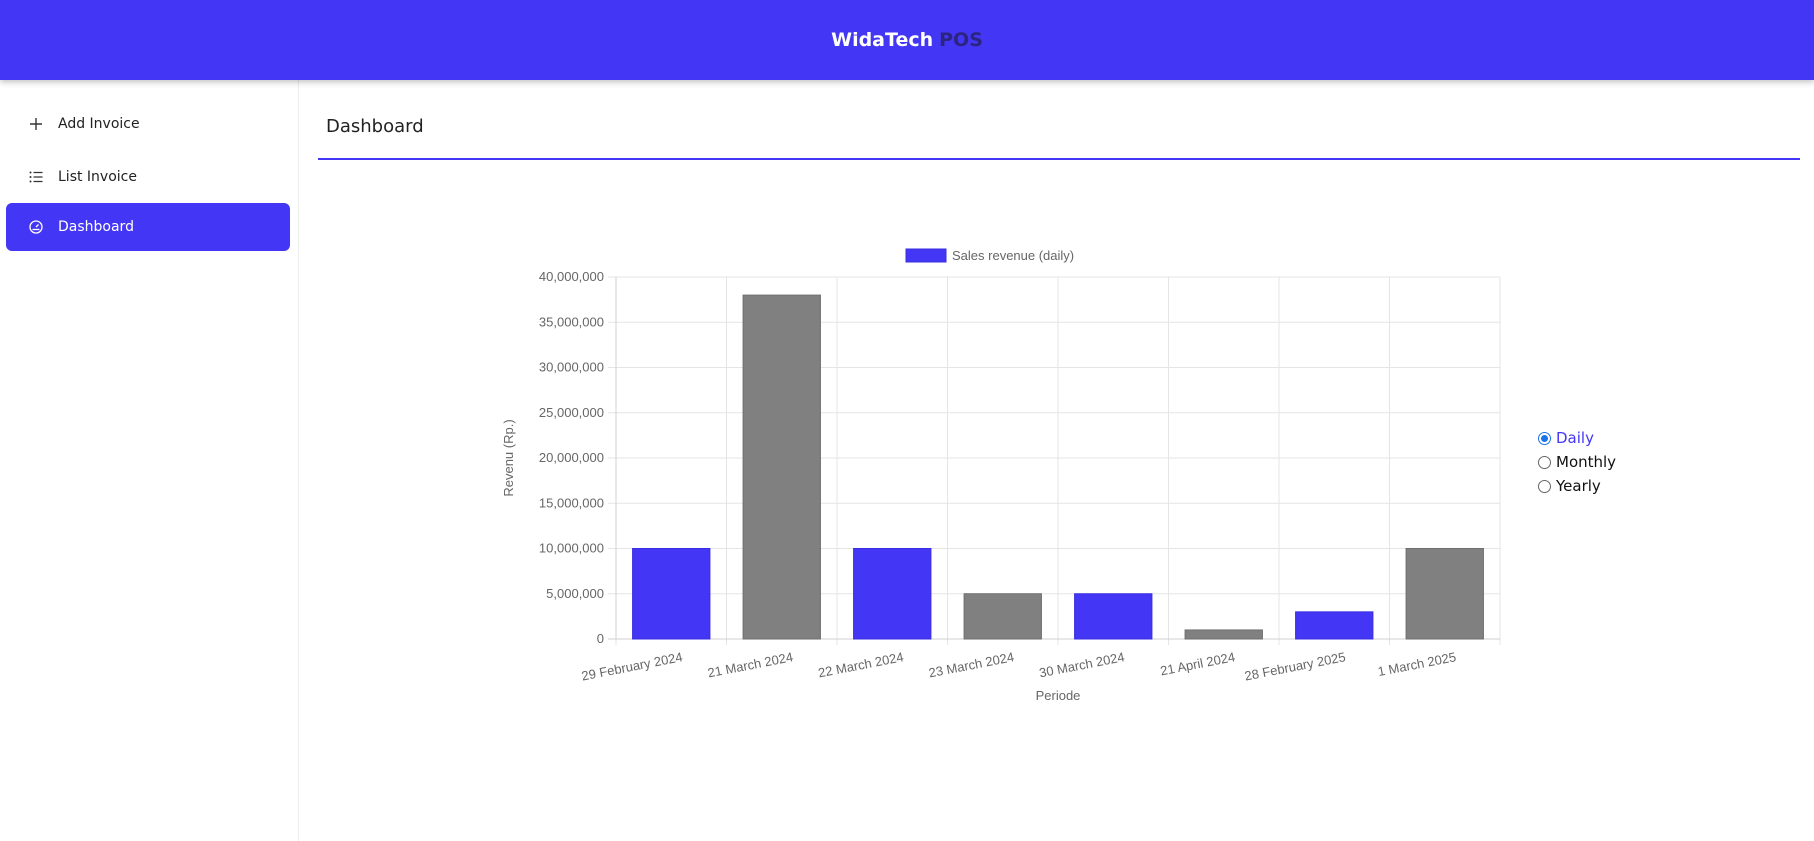 The height and width of the screenshot is (841, 1814). I want to click on x-axis-label: Periode, so click(1058, 695).